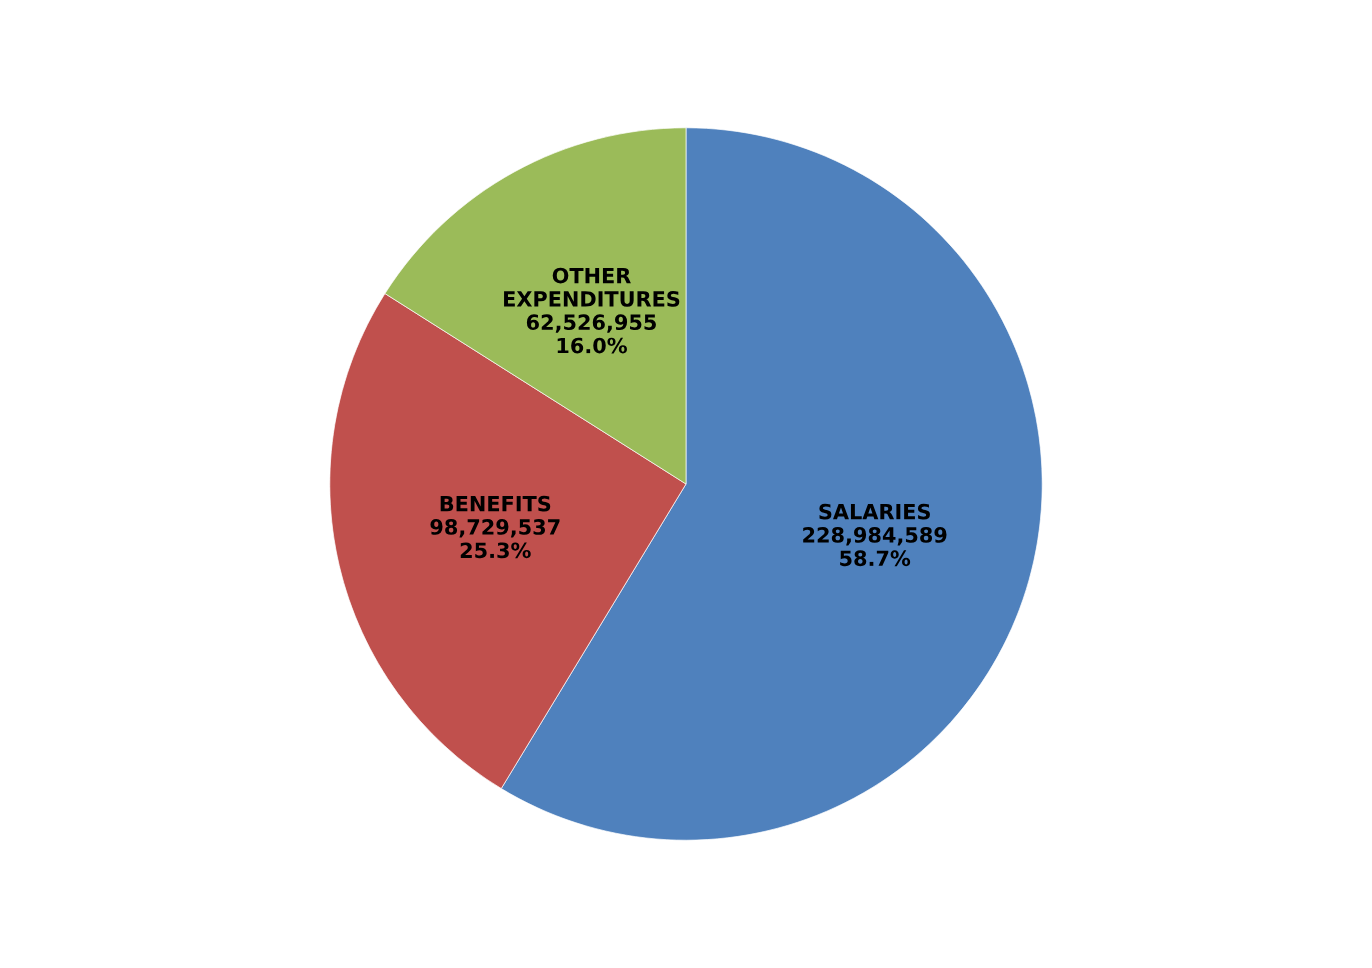  Describe the element at coordinates (591, 334) in the screenshot. I see `data-label: 62,526,955 16.0%` at that location.